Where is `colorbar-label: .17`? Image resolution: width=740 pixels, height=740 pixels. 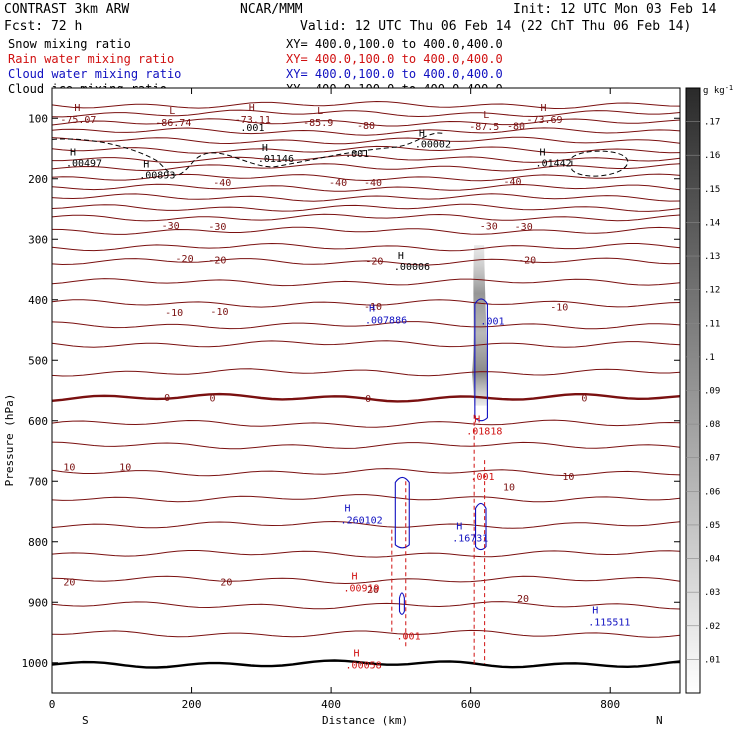
colorbar-label: .17 is located at coordinates (712, 123).